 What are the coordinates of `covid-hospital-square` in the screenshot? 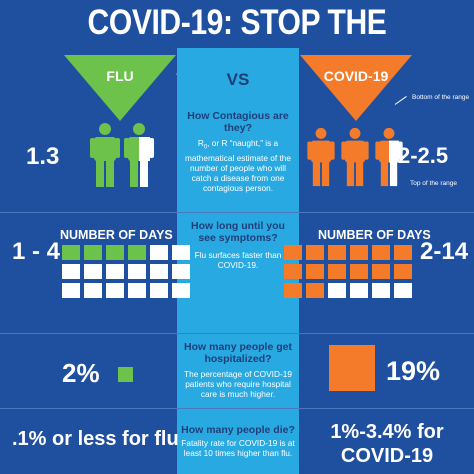 It's located at (352, 368).